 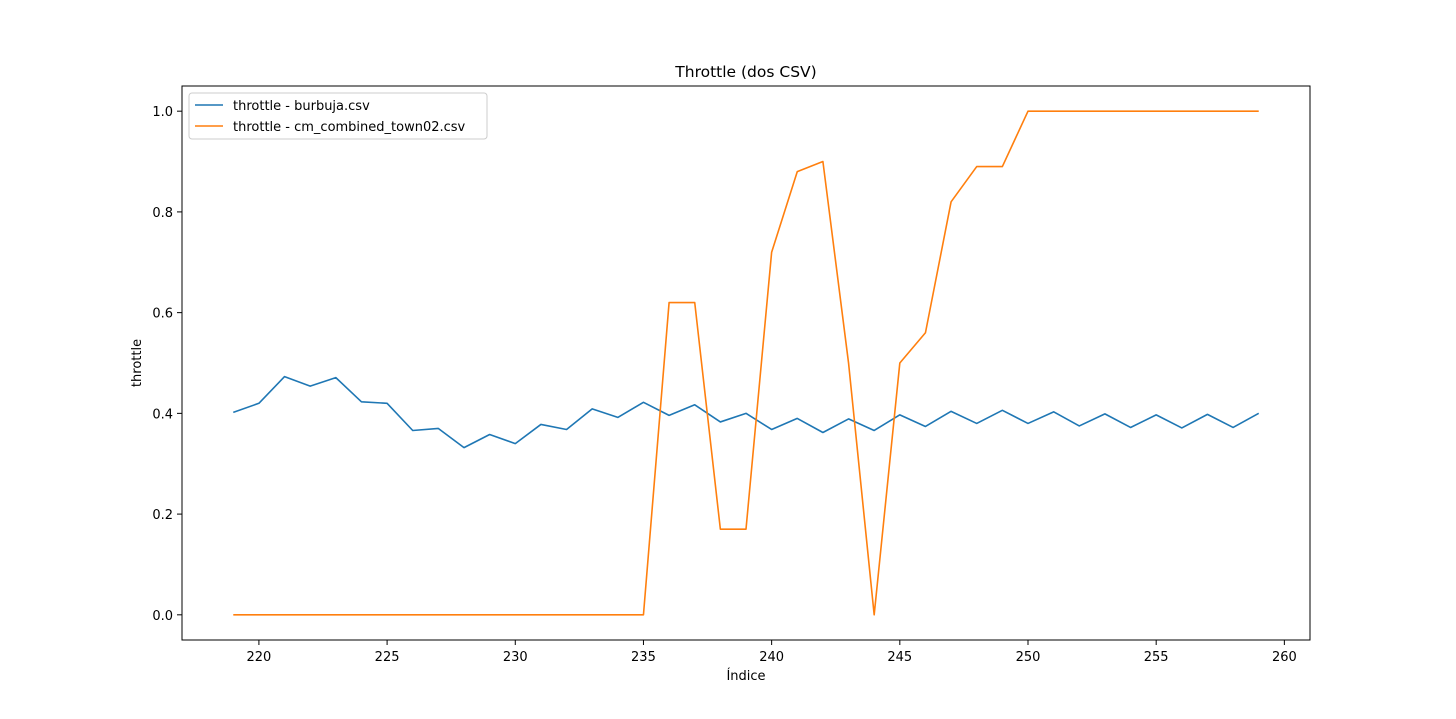 What do you see at coordinates (162, 314) in the screenshot?
I see `y-tick-label: 0.6` at bounding box center [162, 314].